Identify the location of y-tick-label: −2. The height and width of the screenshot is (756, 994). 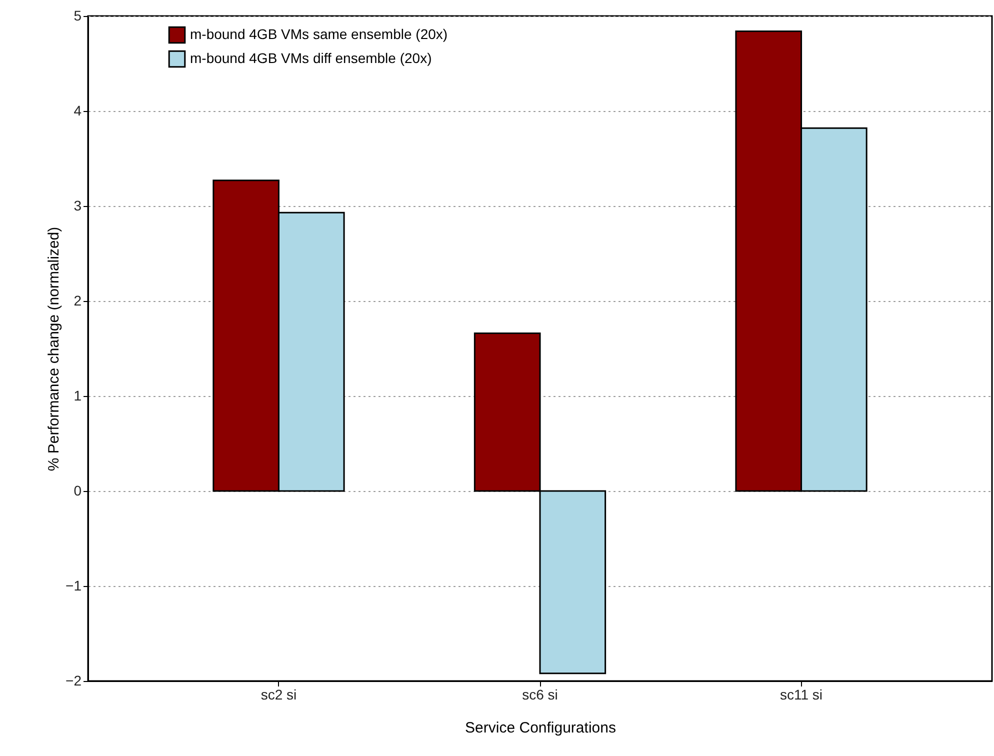
(74, 680).